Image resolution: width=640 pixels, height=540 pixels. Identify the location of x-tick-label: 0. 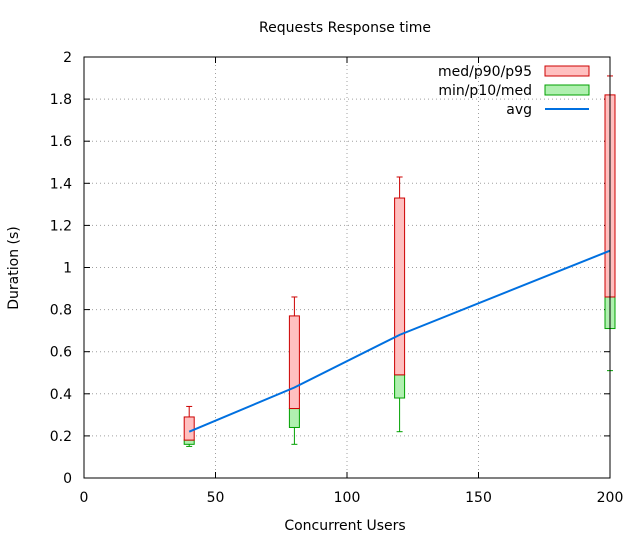
(84, 498).